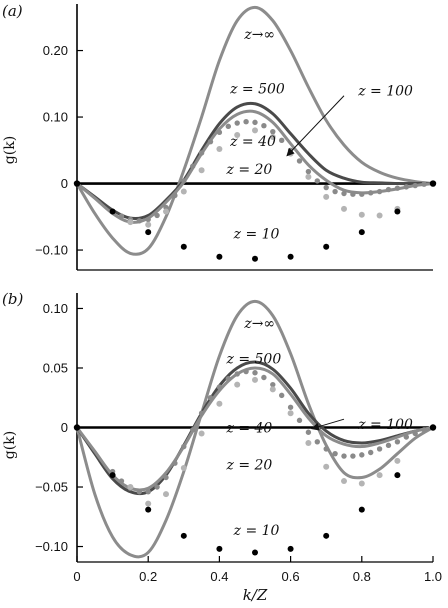 Image resolution: width=448 pixels, height=608 pixels. I want to click on series-annotation: z = 10, so click(256, 234).